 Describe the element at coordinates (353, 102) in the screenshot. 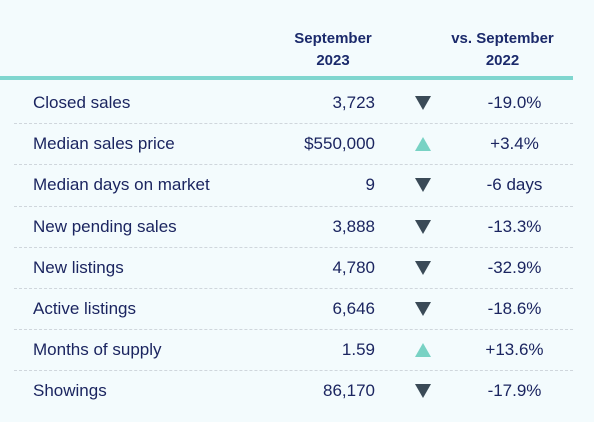

I see `metric-value: 3,723` at that location.